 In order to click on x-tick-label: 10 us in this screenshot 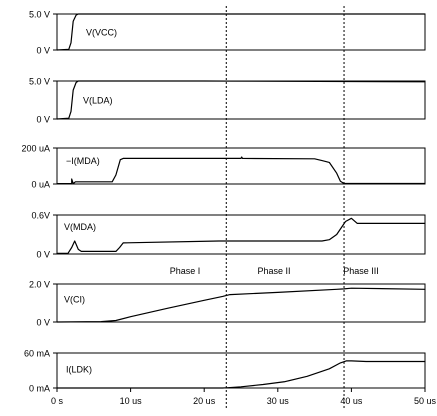, I will do `click(131, 401)`.